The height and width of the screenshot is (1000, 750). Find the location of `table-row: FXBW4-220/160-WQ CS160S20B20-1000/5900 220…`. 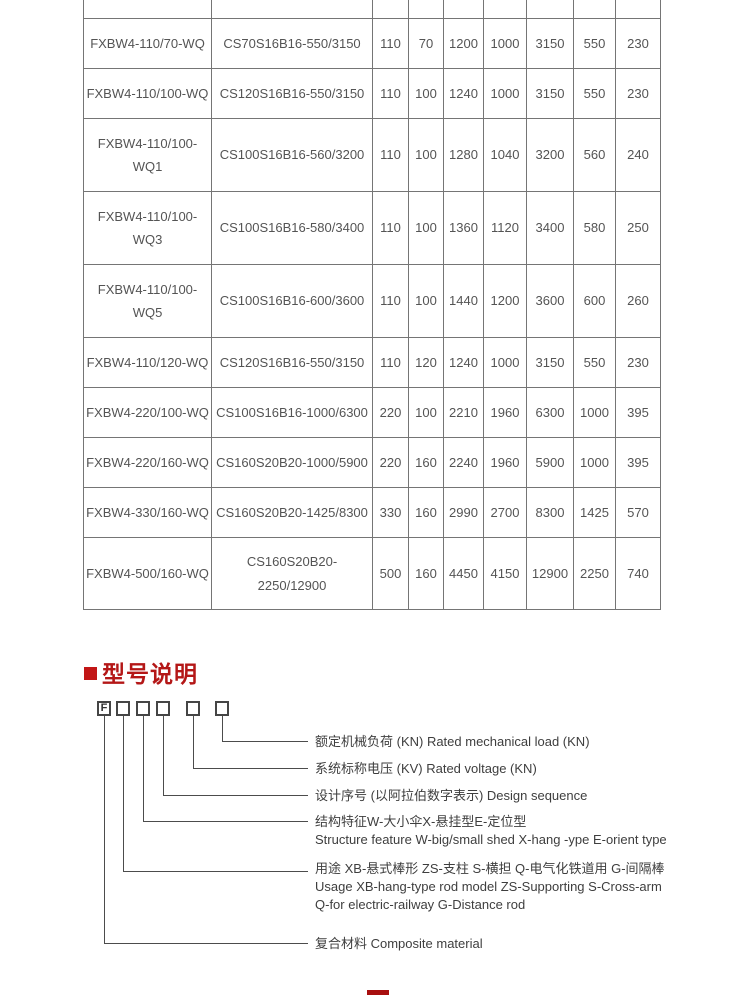

table-row: FXBW4-220/160-WQ CS160S20B20-1000/5900 220… is located at coordinates (372, 462).